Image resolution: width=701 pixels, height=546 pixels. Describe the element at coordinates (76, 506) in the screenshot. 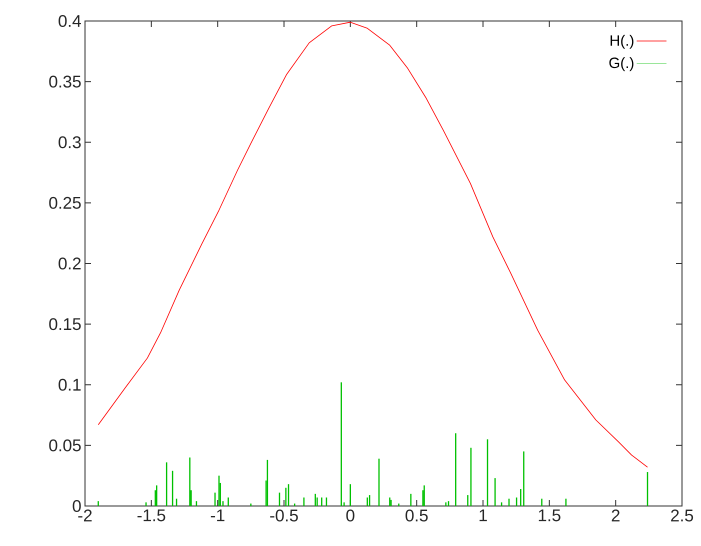

I see `y-tick-label: 0` at that location.